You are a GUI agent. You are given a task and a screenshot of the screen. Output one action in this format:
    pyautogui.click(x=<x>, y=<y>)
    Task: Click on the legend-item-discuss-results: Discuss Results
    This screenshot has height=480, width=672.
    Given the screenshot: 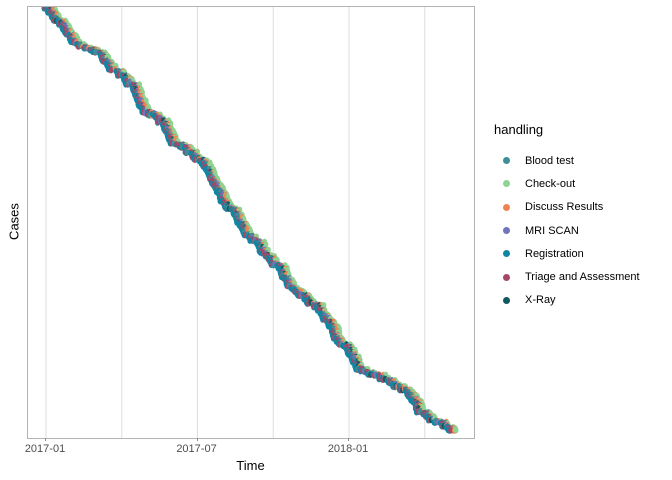 What is the action you would take?
    pyautogui.click(x=581, y=207)
    